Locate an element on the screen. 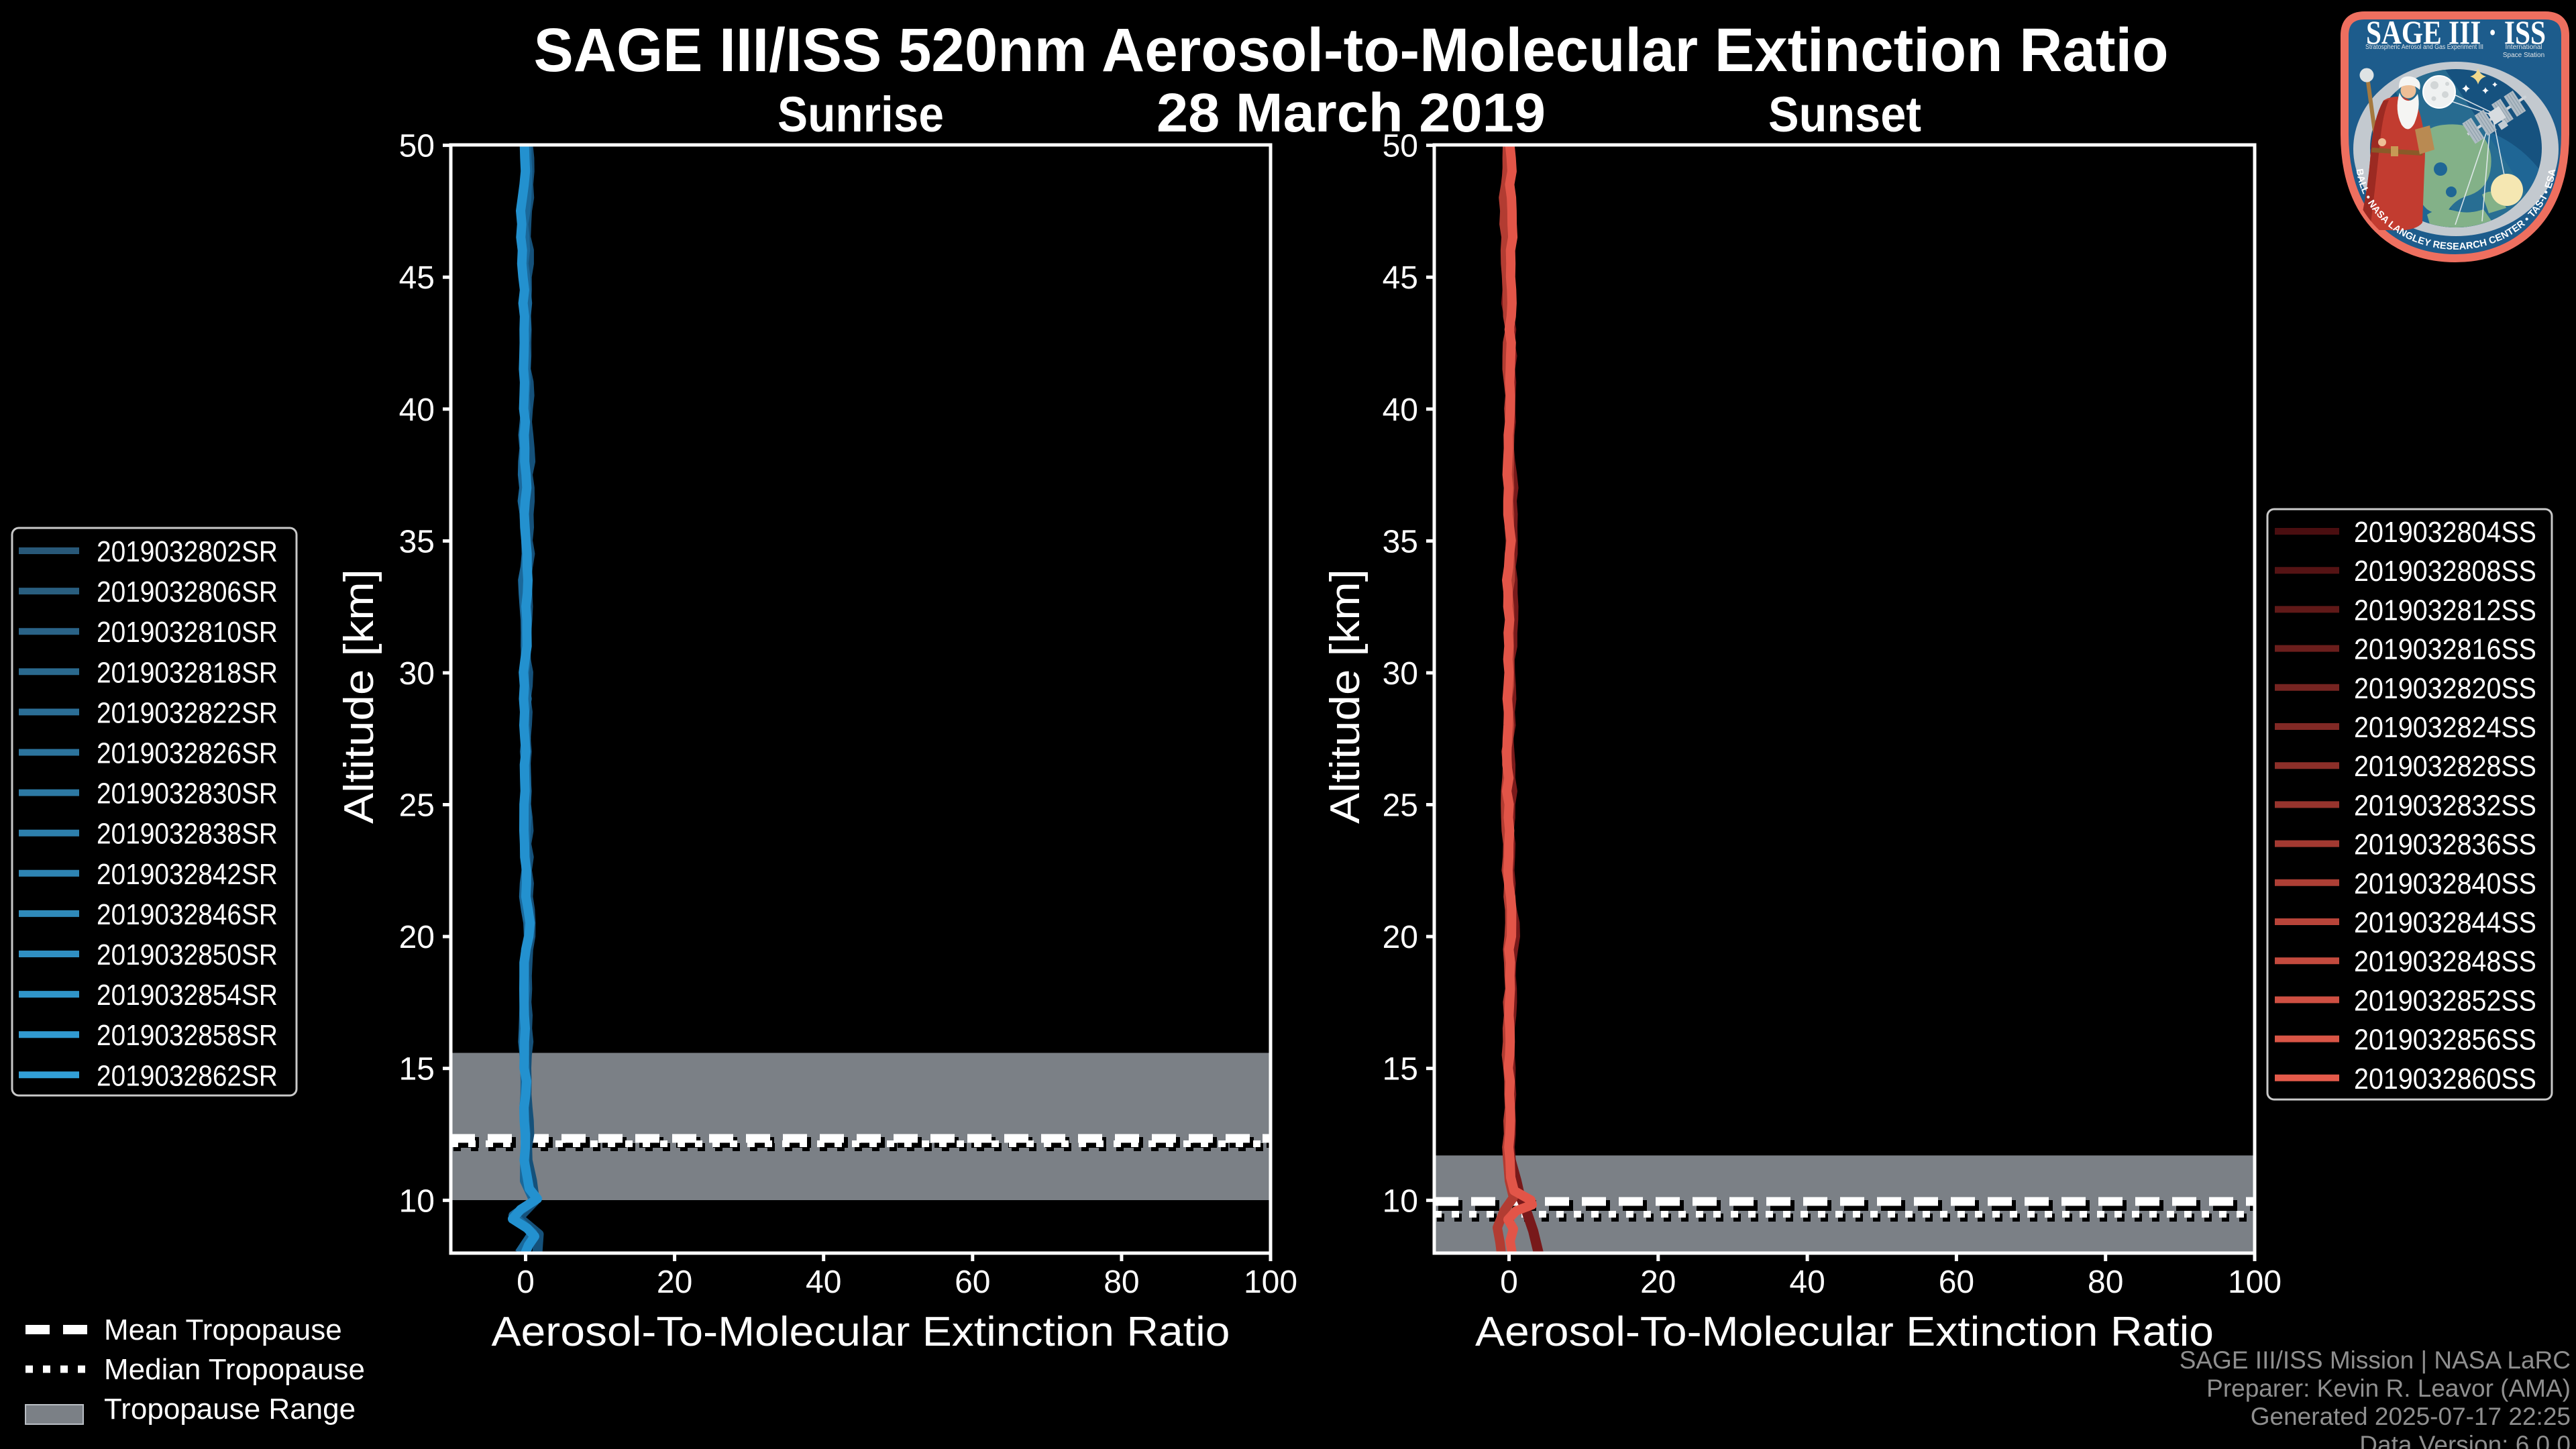  svg-text: Space Station is located at coordinates (2523, 55).